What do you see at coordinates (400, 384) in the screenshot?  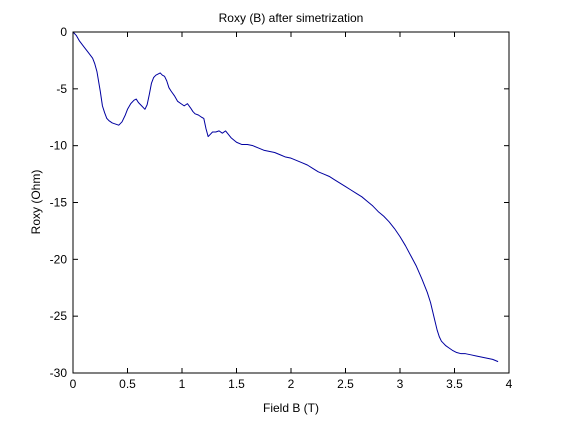 I see `x-tick-label: 3` at bounding box center [400, 384].